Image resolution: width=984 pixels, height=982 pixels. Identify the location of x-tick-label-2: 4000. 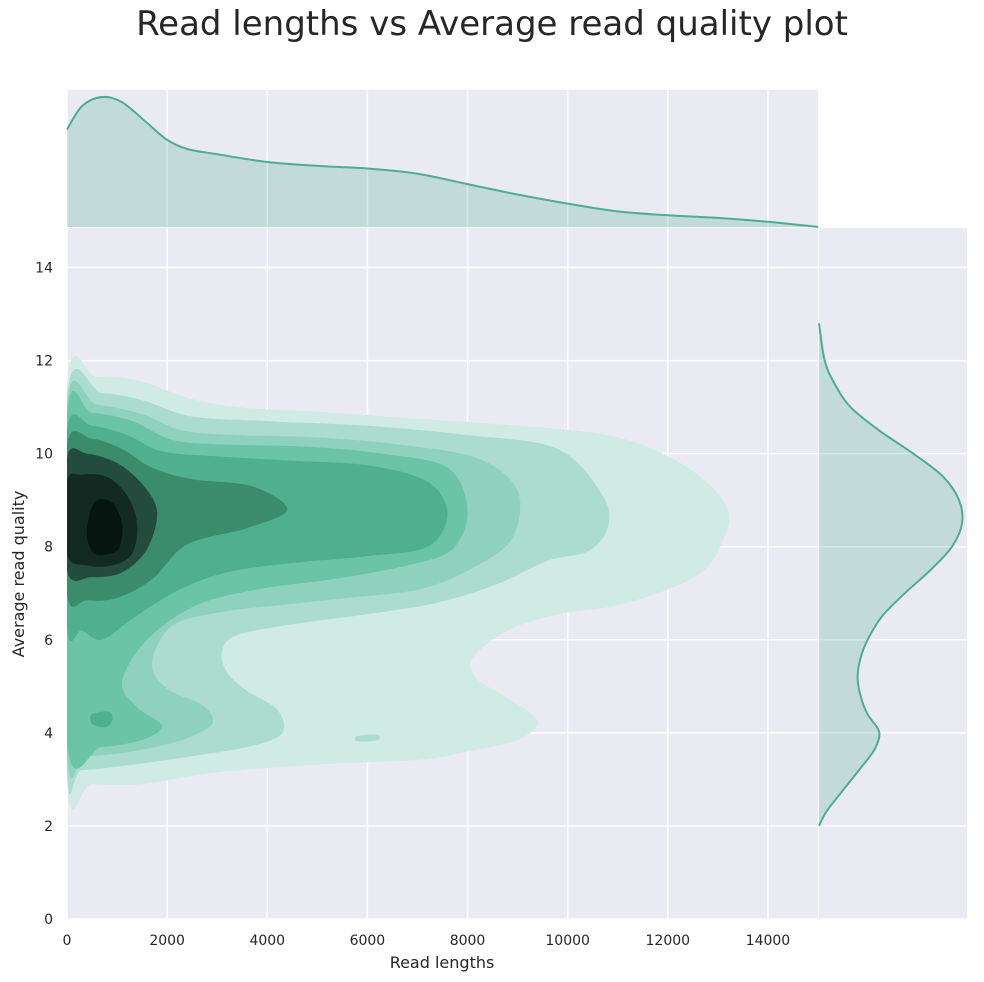
(267, 941).